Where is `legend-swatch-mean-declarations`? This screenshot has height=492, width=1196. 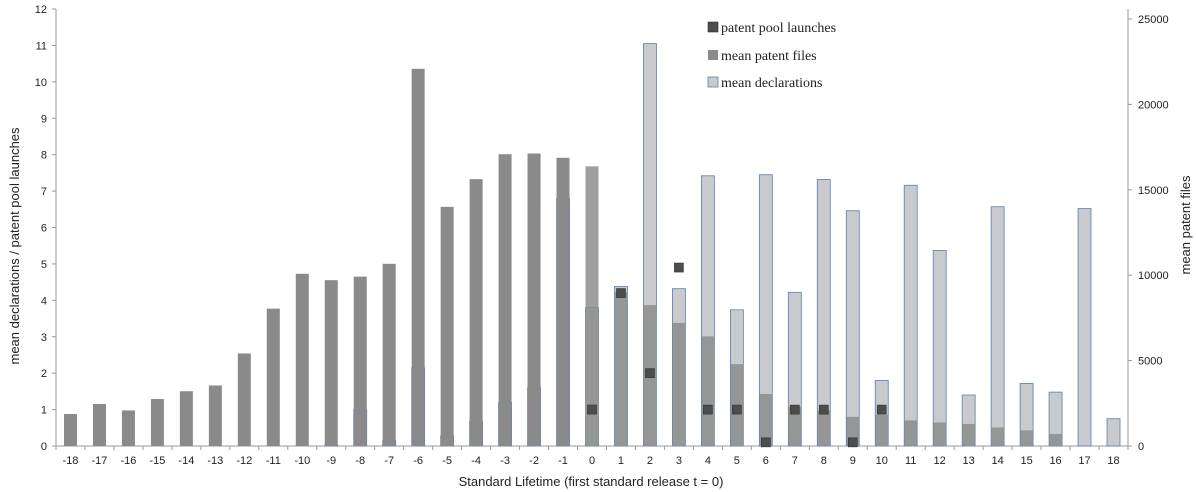 legend-swatch-mean-declarations is located at coordinates (713, 82).